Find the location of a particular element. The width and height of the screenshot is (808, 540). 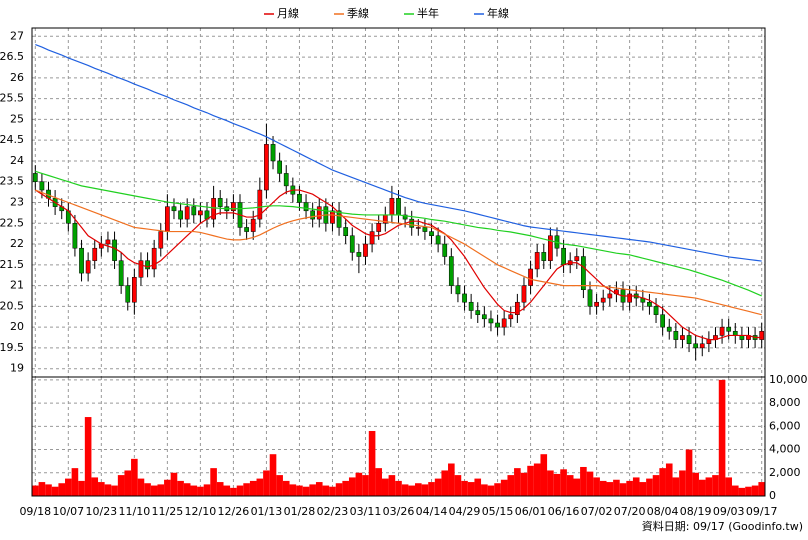

legend-label: 季線 is located at coordinates (358, 13).